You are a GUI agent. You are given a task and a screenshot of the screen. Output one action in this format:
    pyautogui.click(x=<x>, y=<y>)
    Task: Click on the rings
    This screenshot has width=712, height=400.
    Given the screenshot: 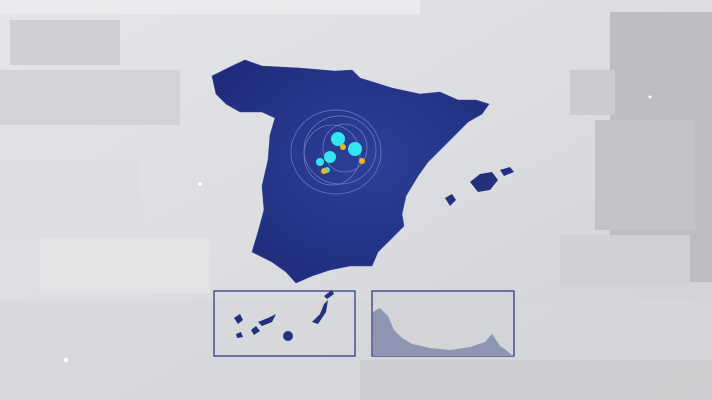 What is the action you would take?
    pyautogui.click(x=336, y=152)
    